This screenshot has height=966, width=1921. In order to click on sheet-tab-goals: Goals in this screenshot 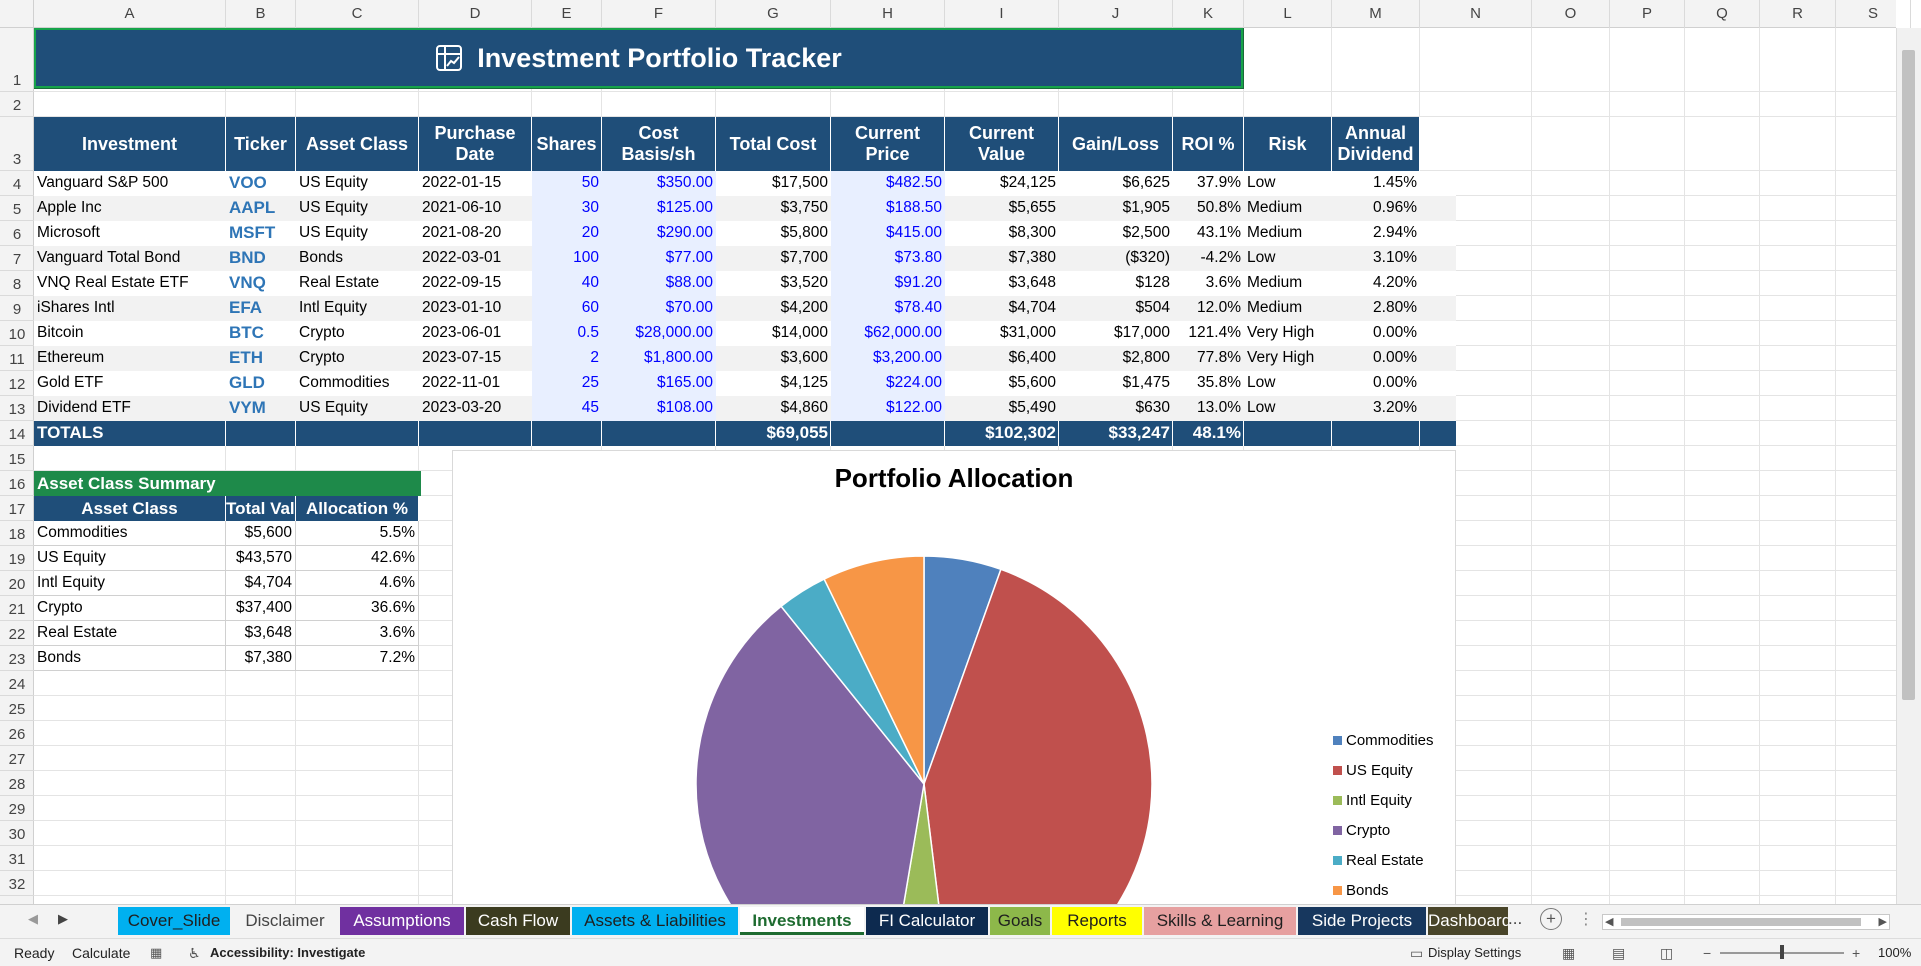, I will do `click(1020, 921)`.